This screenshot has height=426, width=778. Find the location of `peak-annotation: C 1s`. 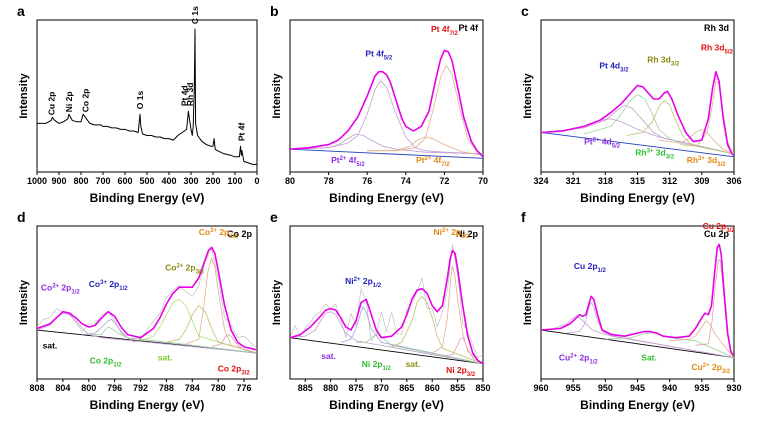

peak-annotation: C 1s is located at coordinates (195, 15).